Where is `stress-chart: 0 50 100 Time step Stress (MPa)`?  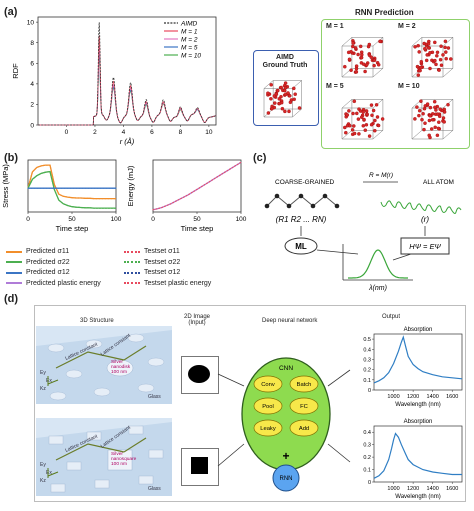
stress-chart: 0 50 100 Time step Stress (MPa) is located at coordinates (61, 196).